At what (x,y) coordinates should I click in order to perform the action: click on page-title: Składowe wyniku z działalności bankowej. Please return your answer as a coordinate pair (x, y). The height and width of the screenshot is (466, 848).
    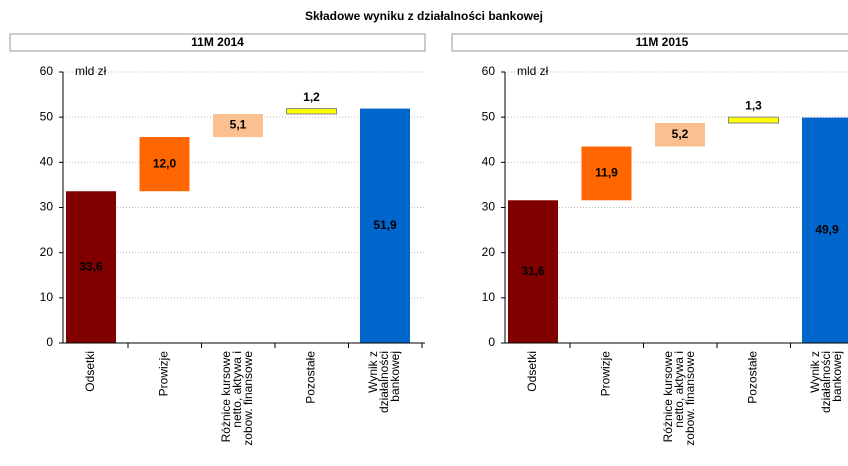
    Looking at the image, I should click on (424, 16).